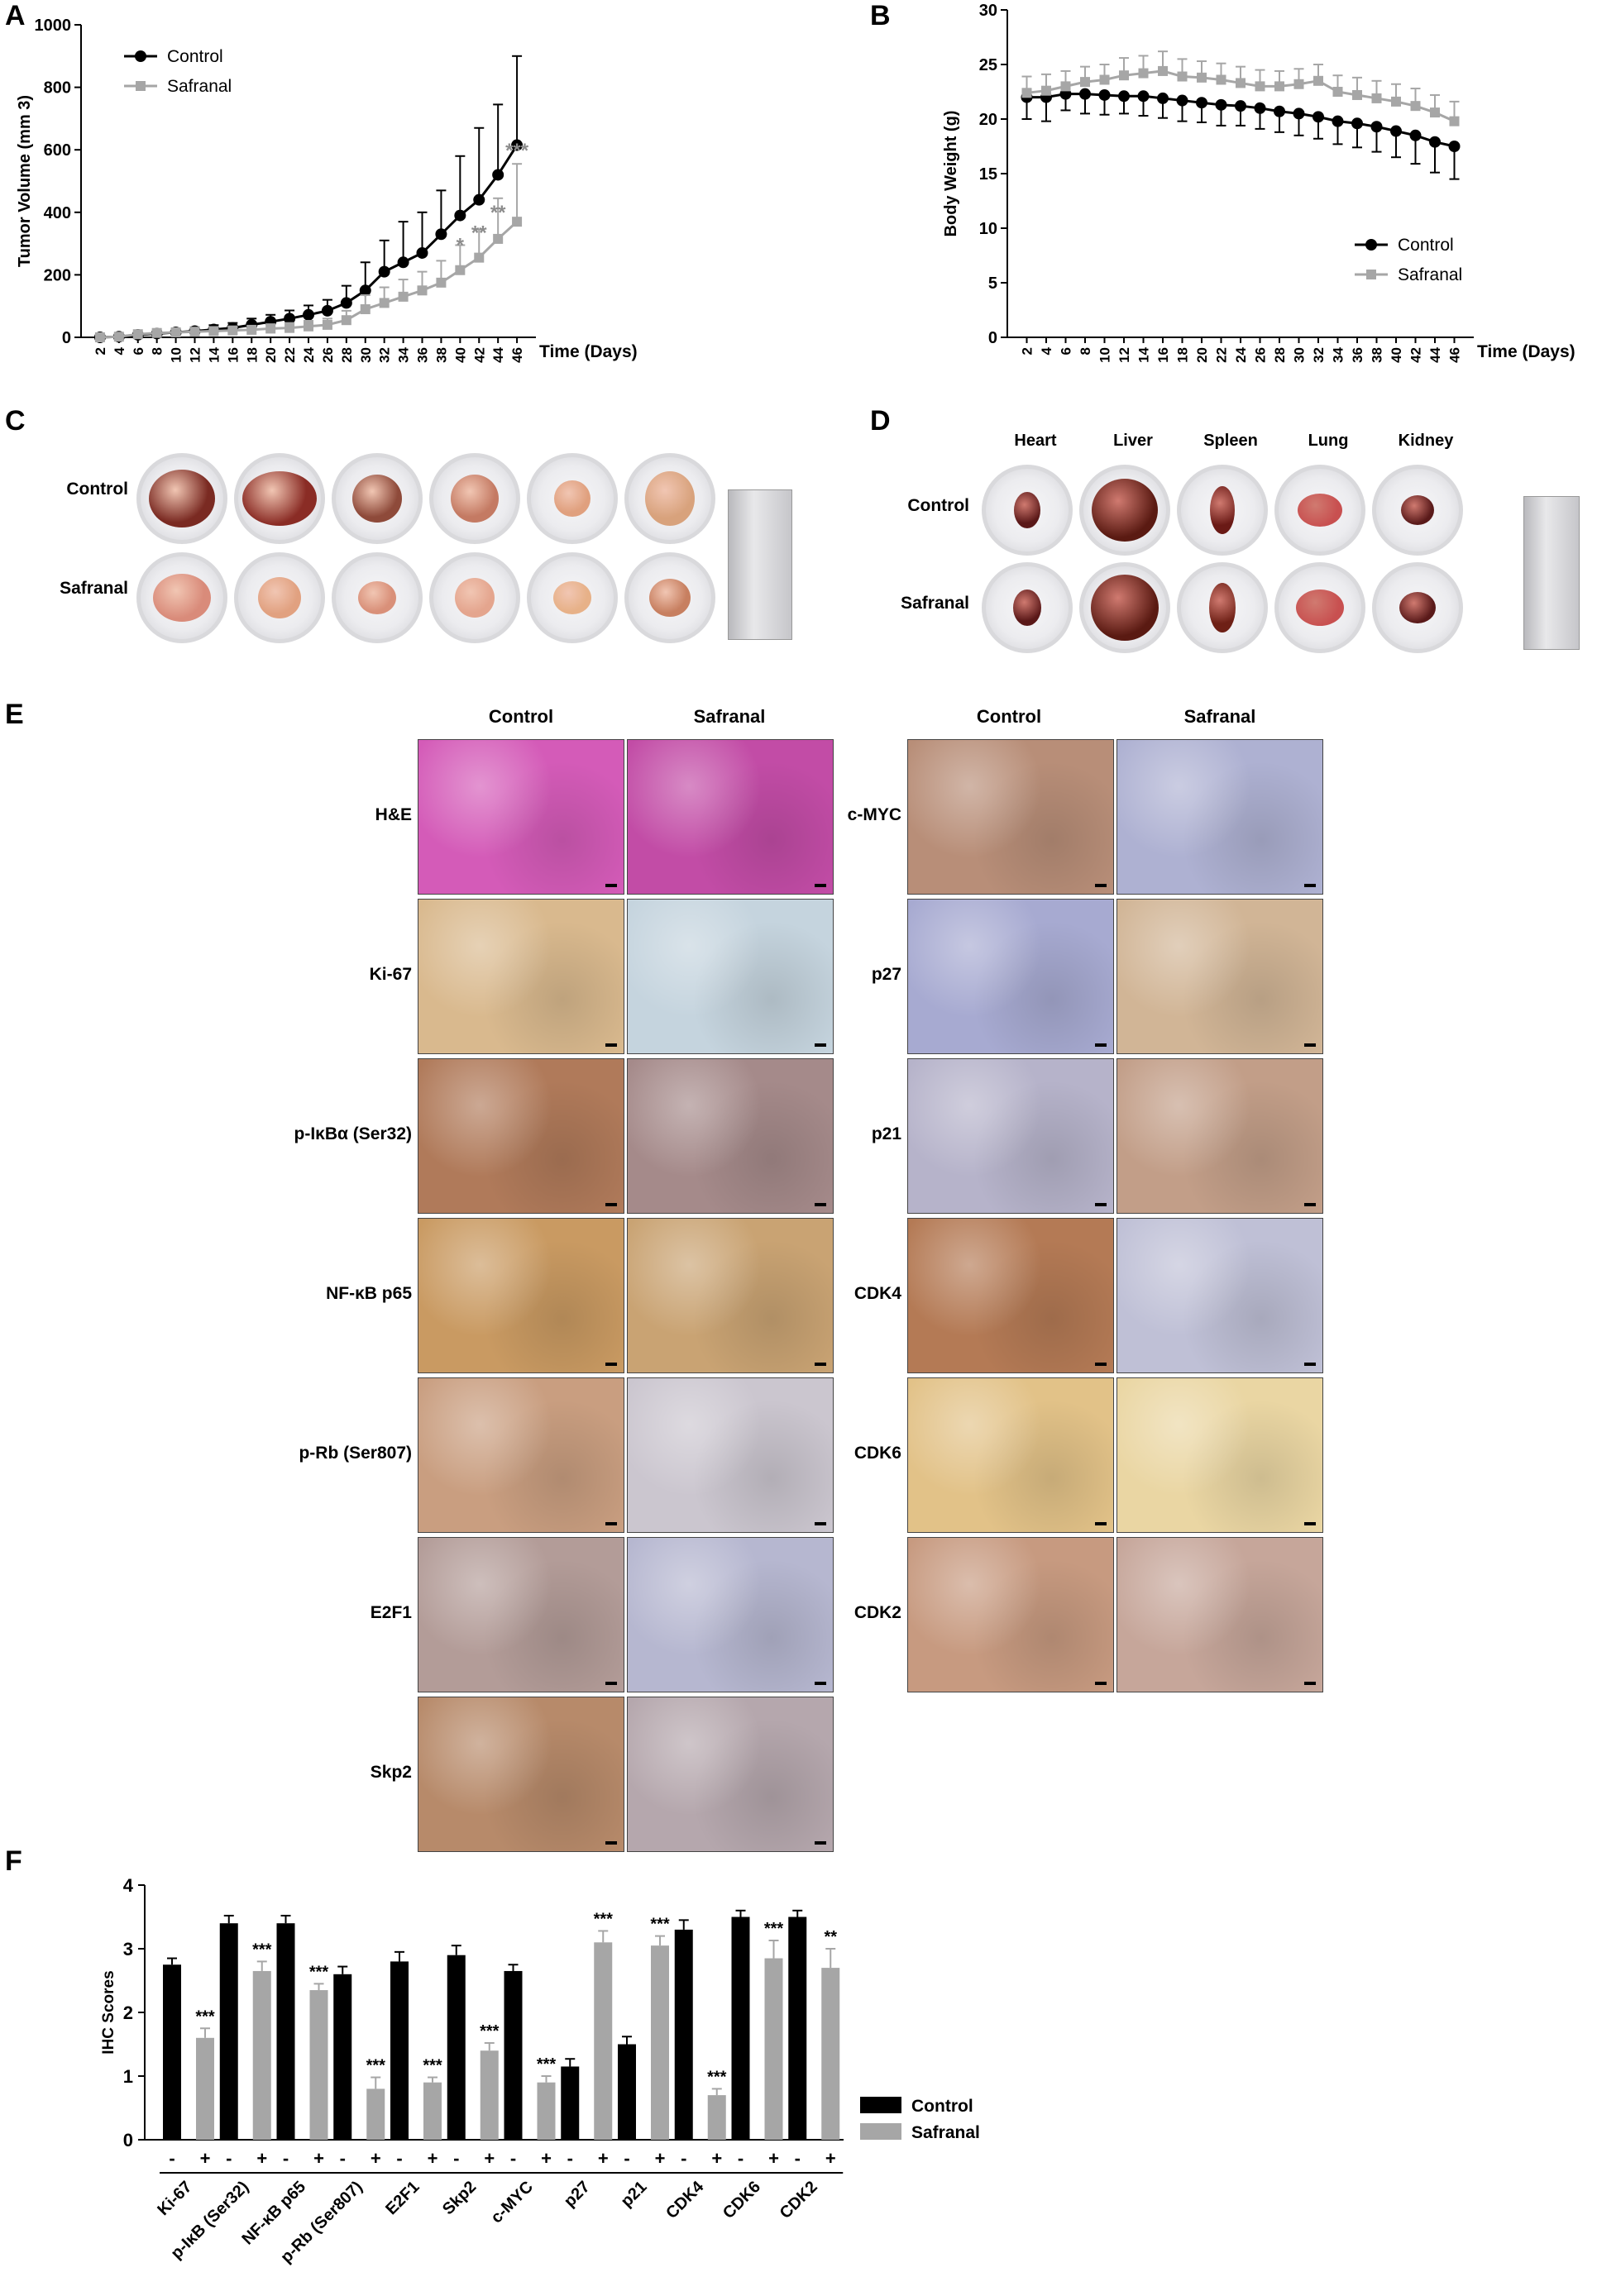  I want to click on panel-letter-a: A, so click(15, 15).